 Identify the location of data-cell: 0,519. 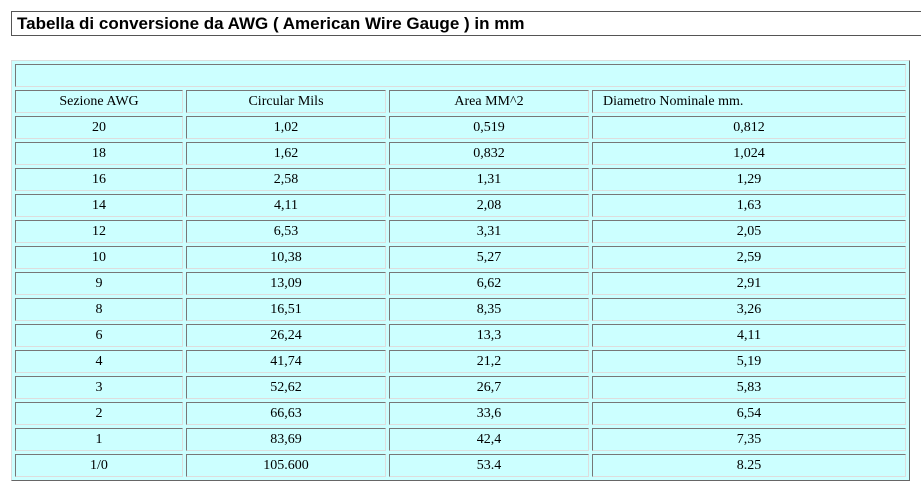
(489, 127).